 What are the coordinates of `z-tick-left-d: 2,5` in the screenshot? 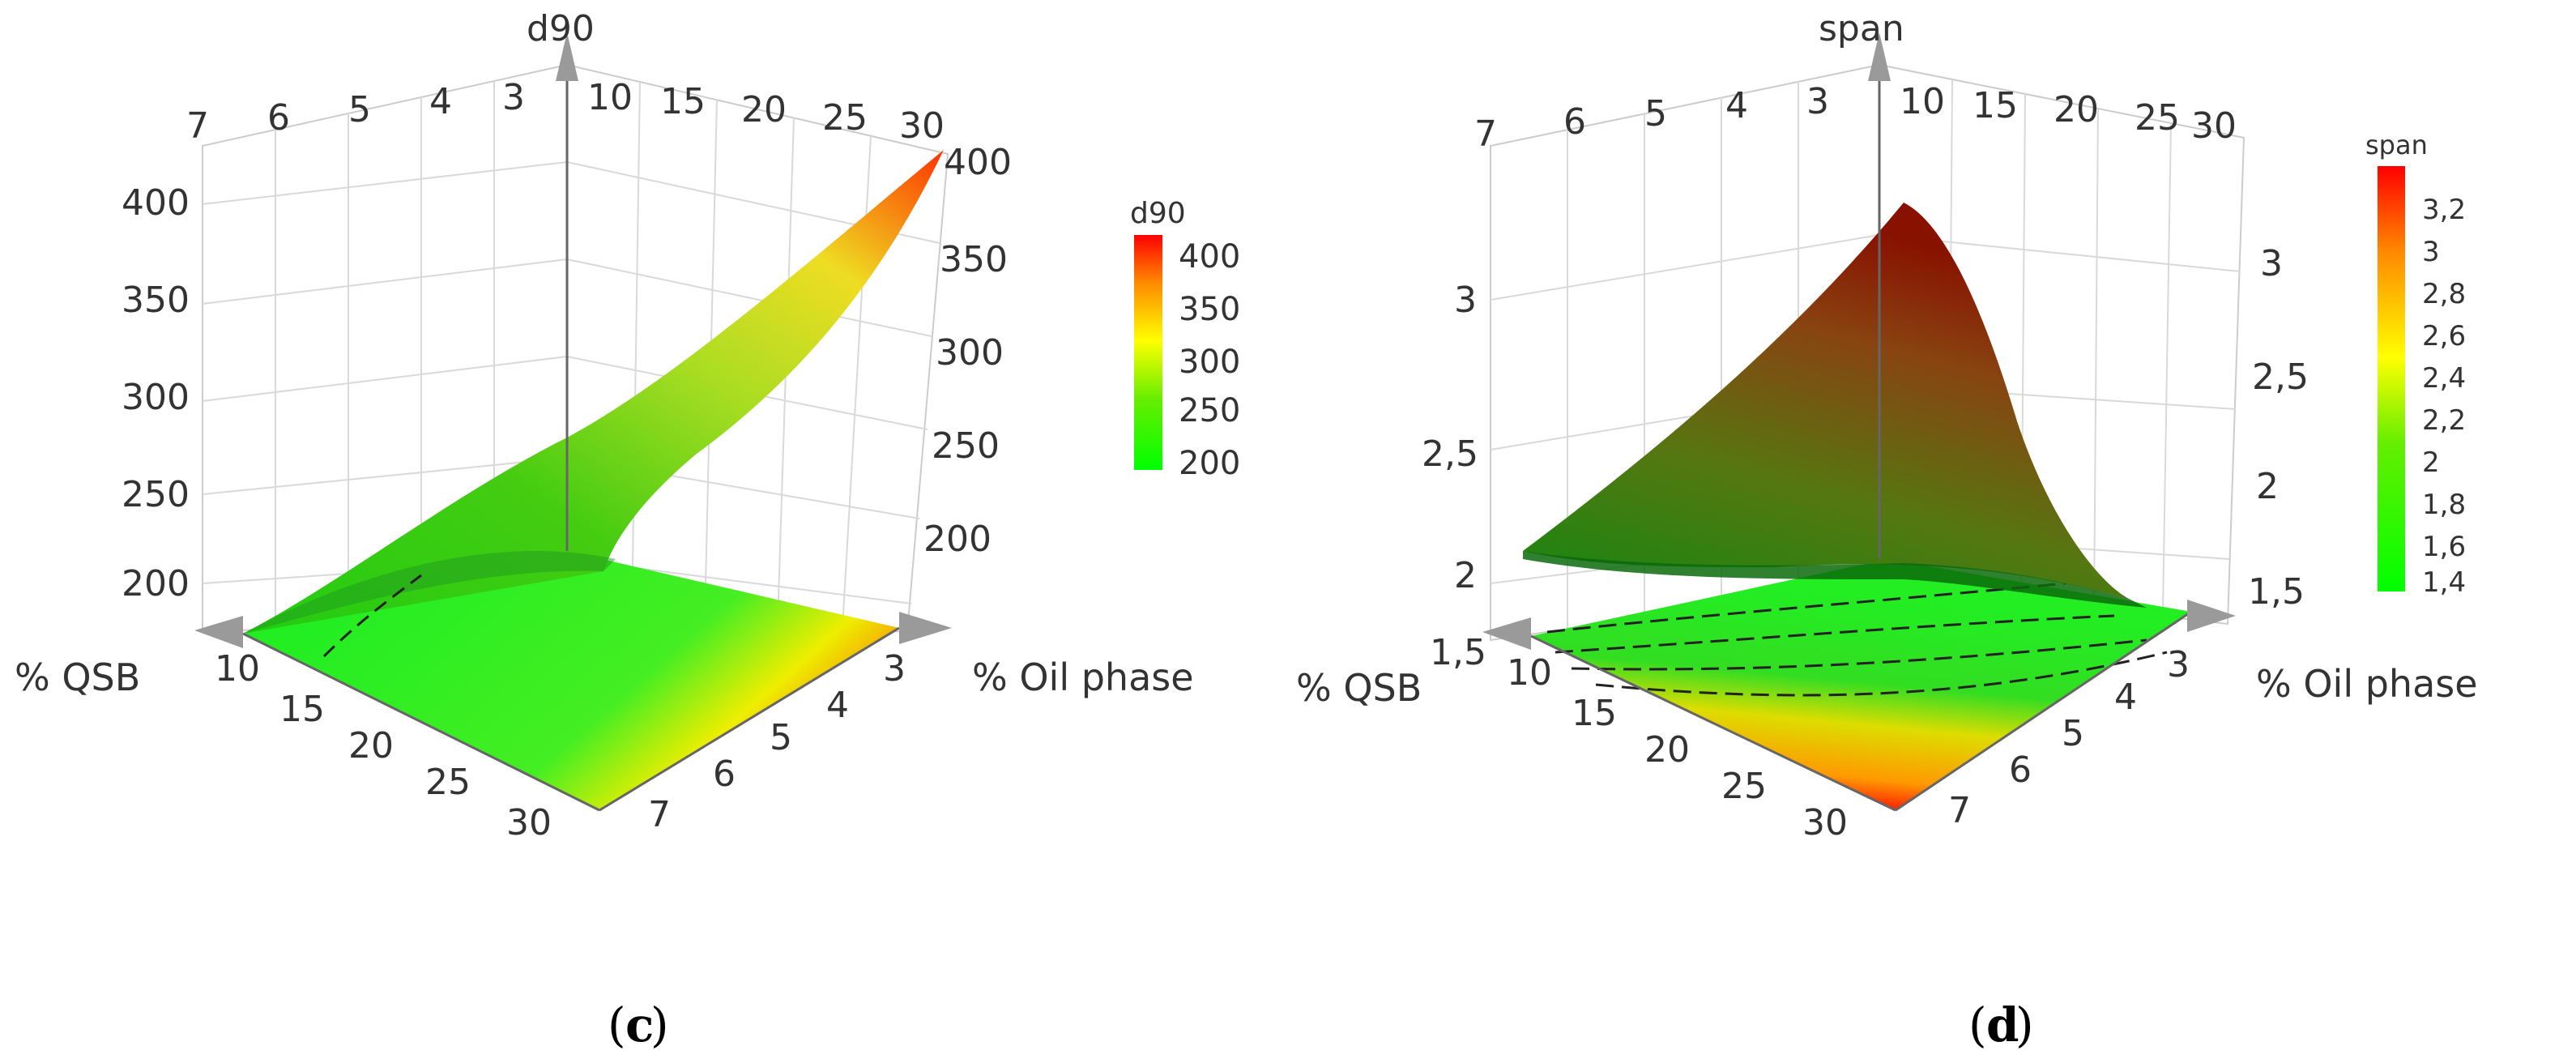 It's located at (1450, 454).